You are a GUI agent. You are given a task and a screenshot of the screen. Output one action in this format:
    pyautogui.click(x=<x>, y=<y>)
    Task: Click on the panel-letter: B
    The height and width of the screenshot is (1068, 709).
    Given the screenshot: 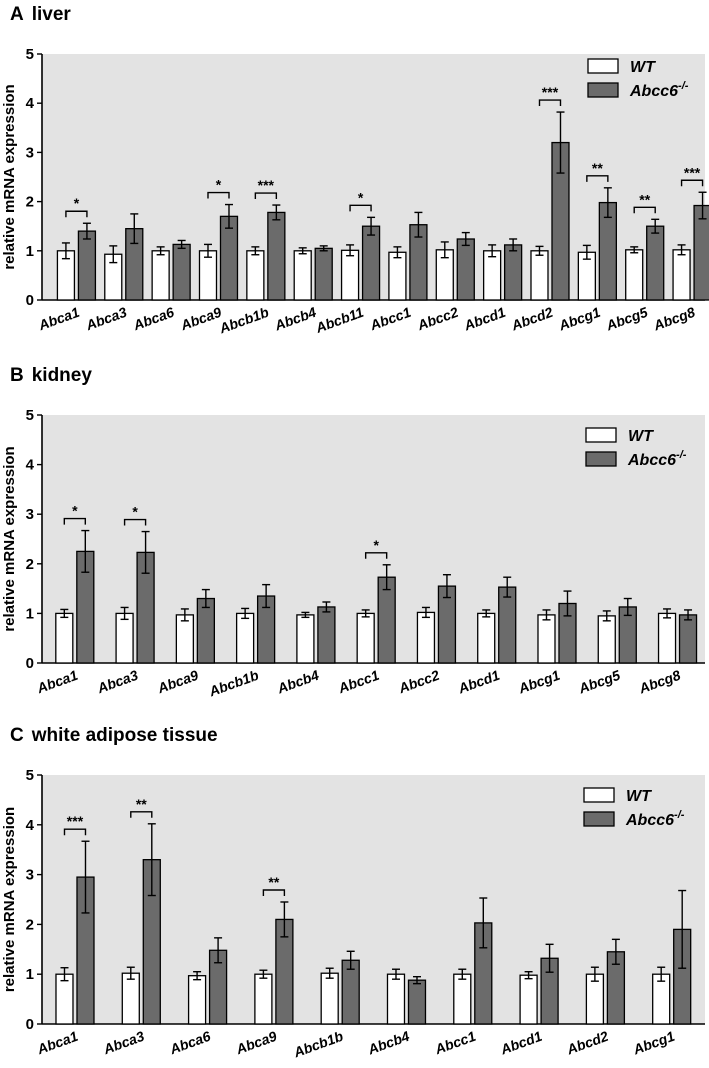 What is the action you would take?
    pyautogui.click(x=17, y=375)
    